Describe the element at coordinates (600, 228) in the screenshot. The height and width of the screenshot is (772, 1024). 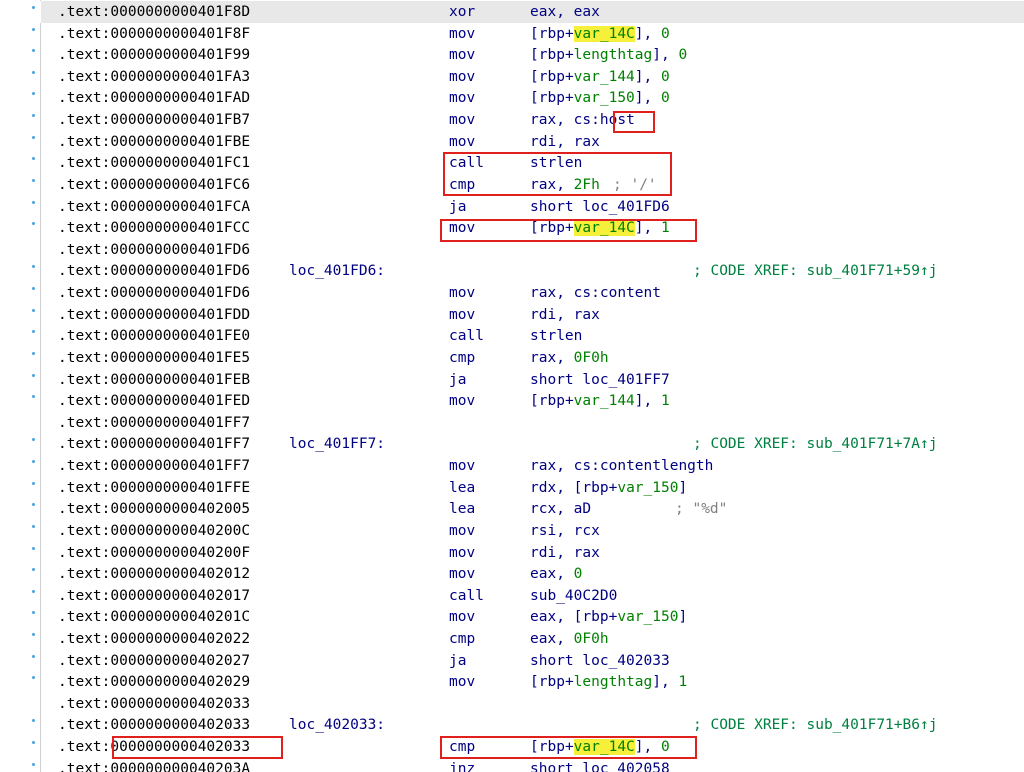
I see `operands: [rbp+var_14C], 1` at that location.